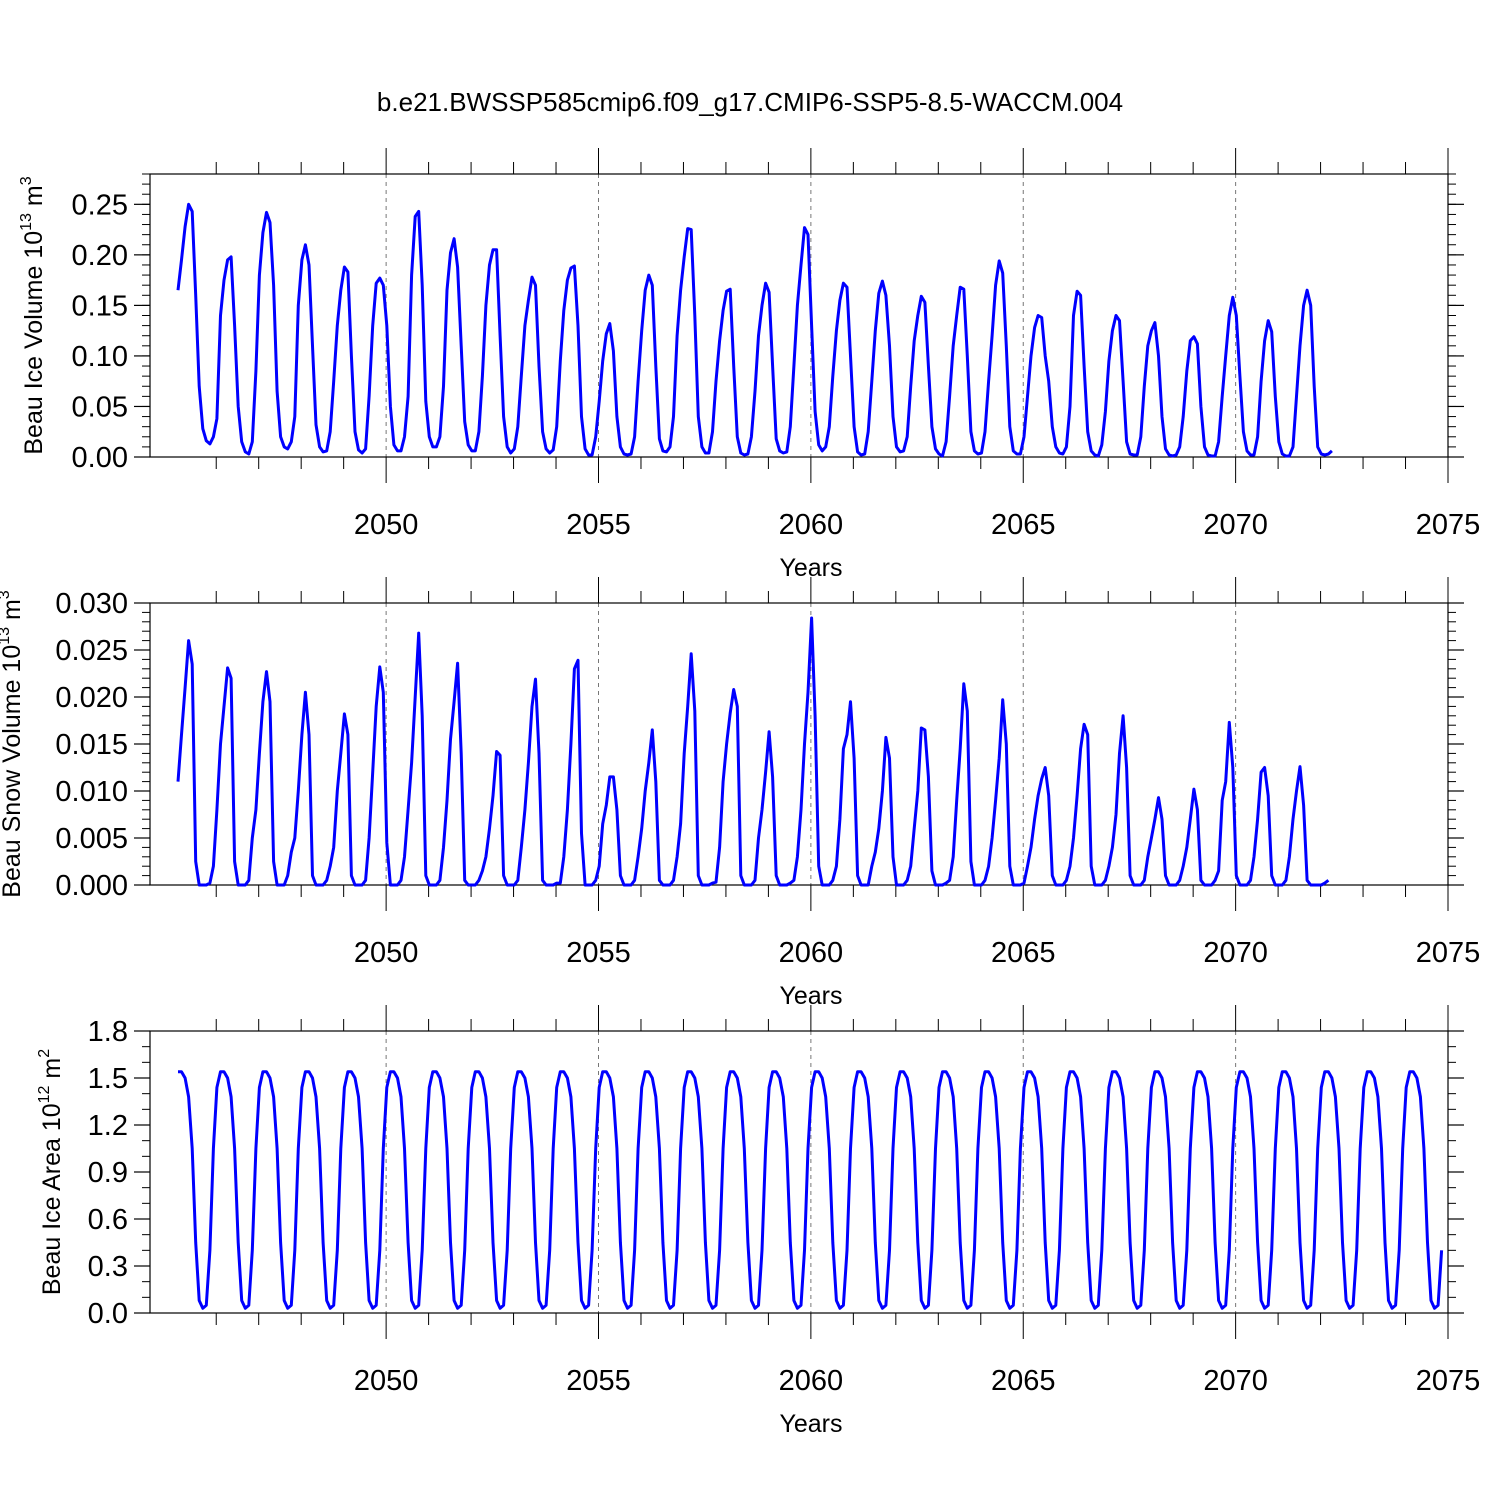 The height and width of the screenshot is (1500, 1500). Describe the element at coordinates (108, 1126) in the screenshot. I see `y-tick-label: 1.2` at that location.